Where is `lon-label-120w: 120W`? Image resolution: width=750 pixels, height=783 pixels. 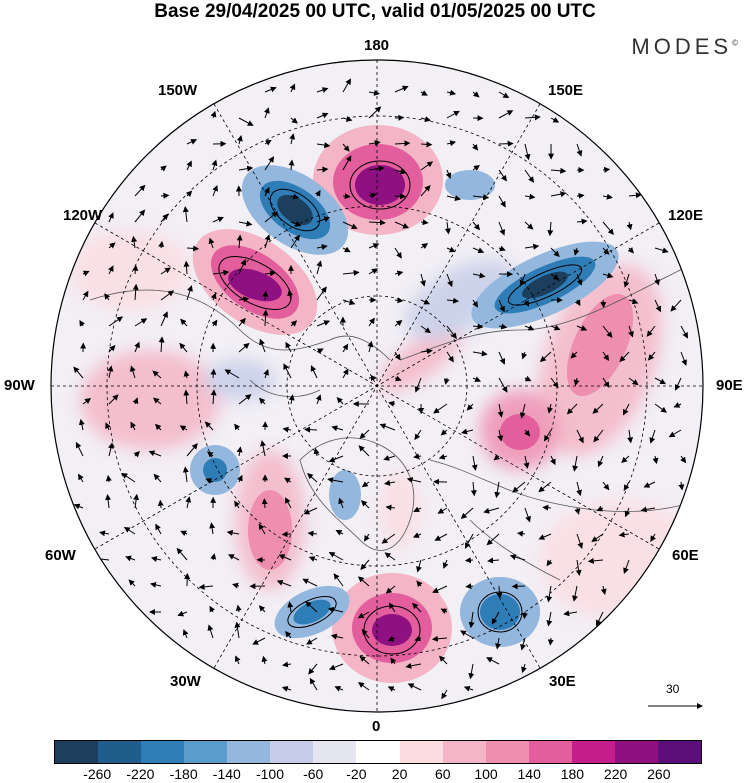
lon-label-120w: 120W is located at coordinates (83, 215).